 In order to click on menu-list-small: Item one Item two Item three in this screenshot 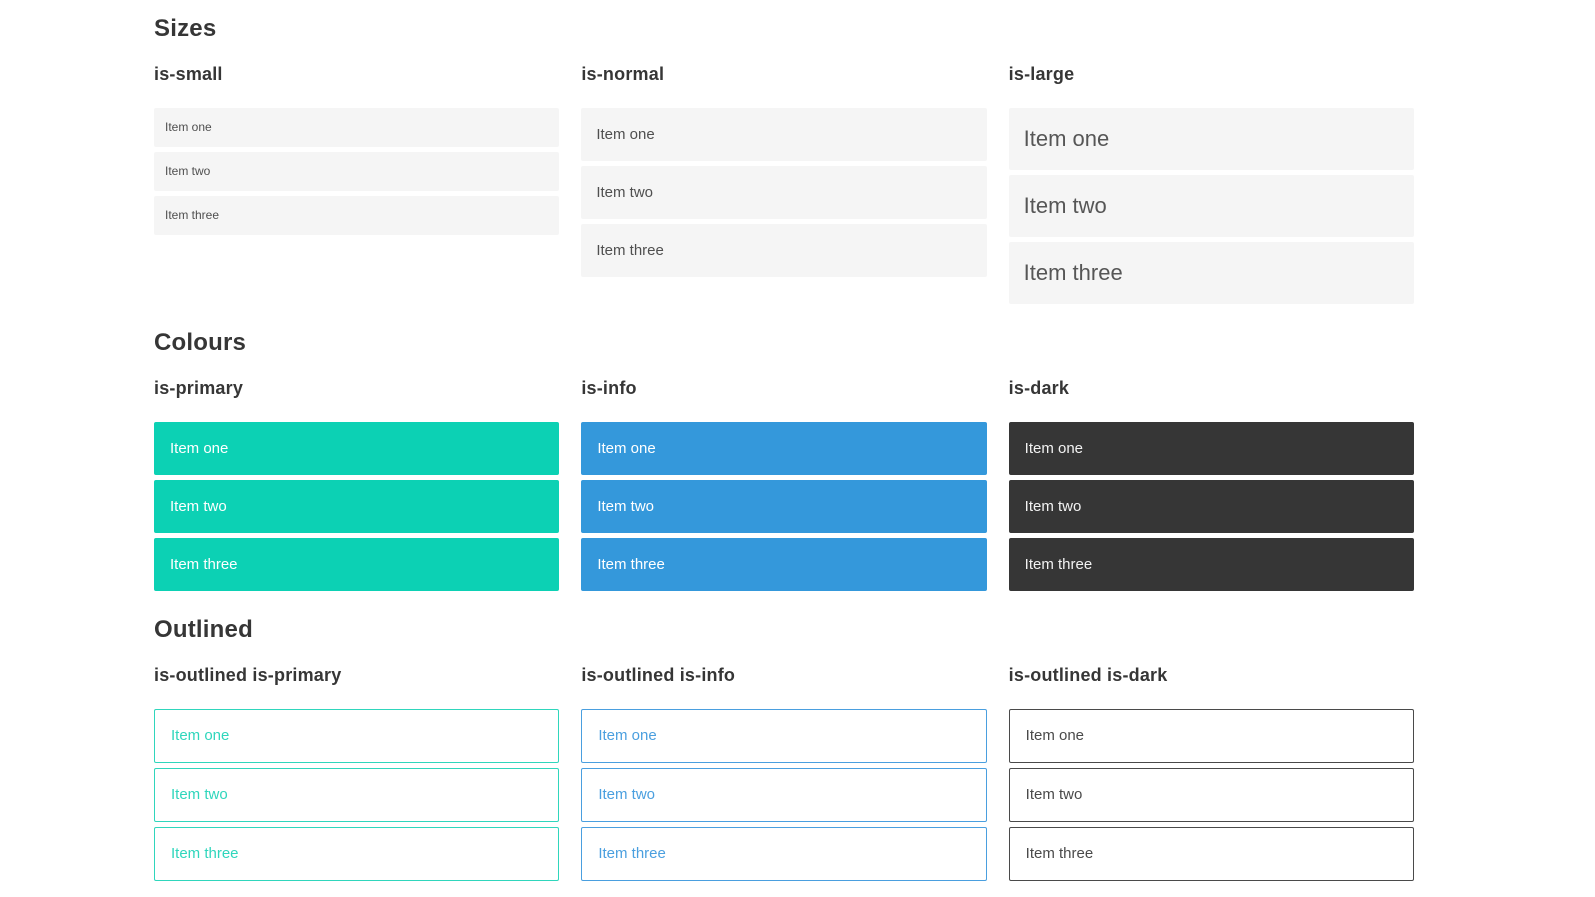, I will do `click(357, 171)`.